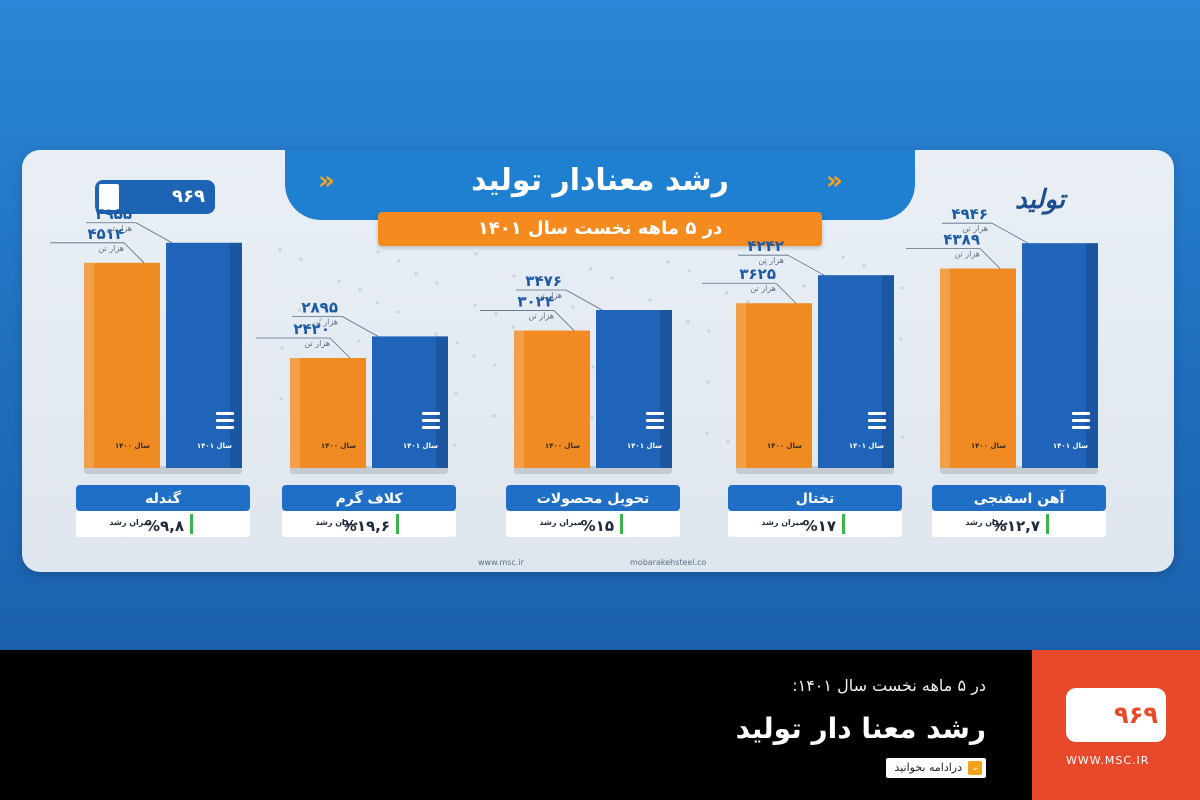  What do you see at coordinates (109, 197) in the screenshot?
I see `logo-tag-icon` at bounding box center [109, 197].